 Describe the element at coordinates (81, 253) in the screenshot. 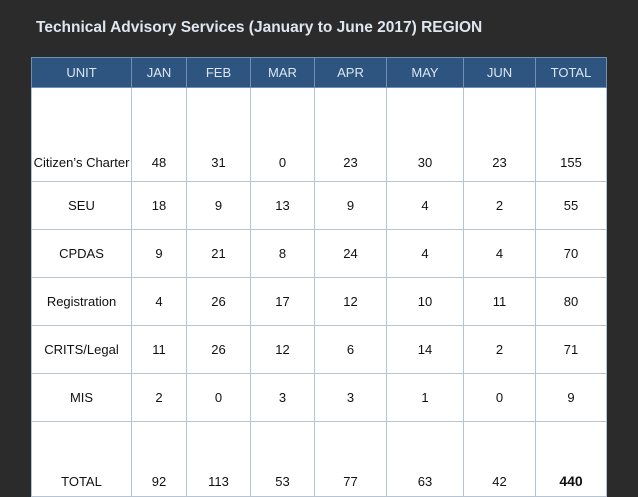

I see `cell-unit: CPDAS` at that location.